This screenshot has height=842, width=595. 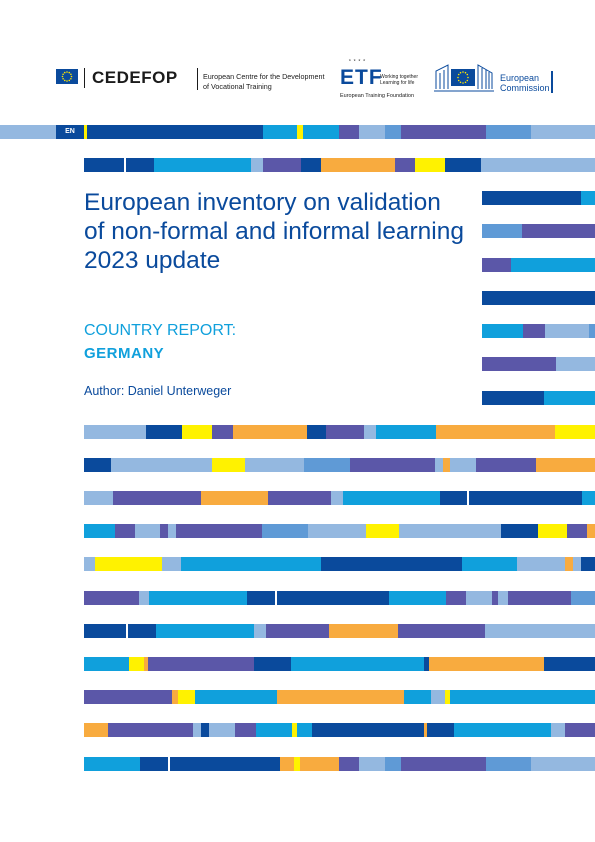 What do you see at coordinates (464, 77) in the screenshot?
I see `commission-building-icon` at bounding box center [464, 77].